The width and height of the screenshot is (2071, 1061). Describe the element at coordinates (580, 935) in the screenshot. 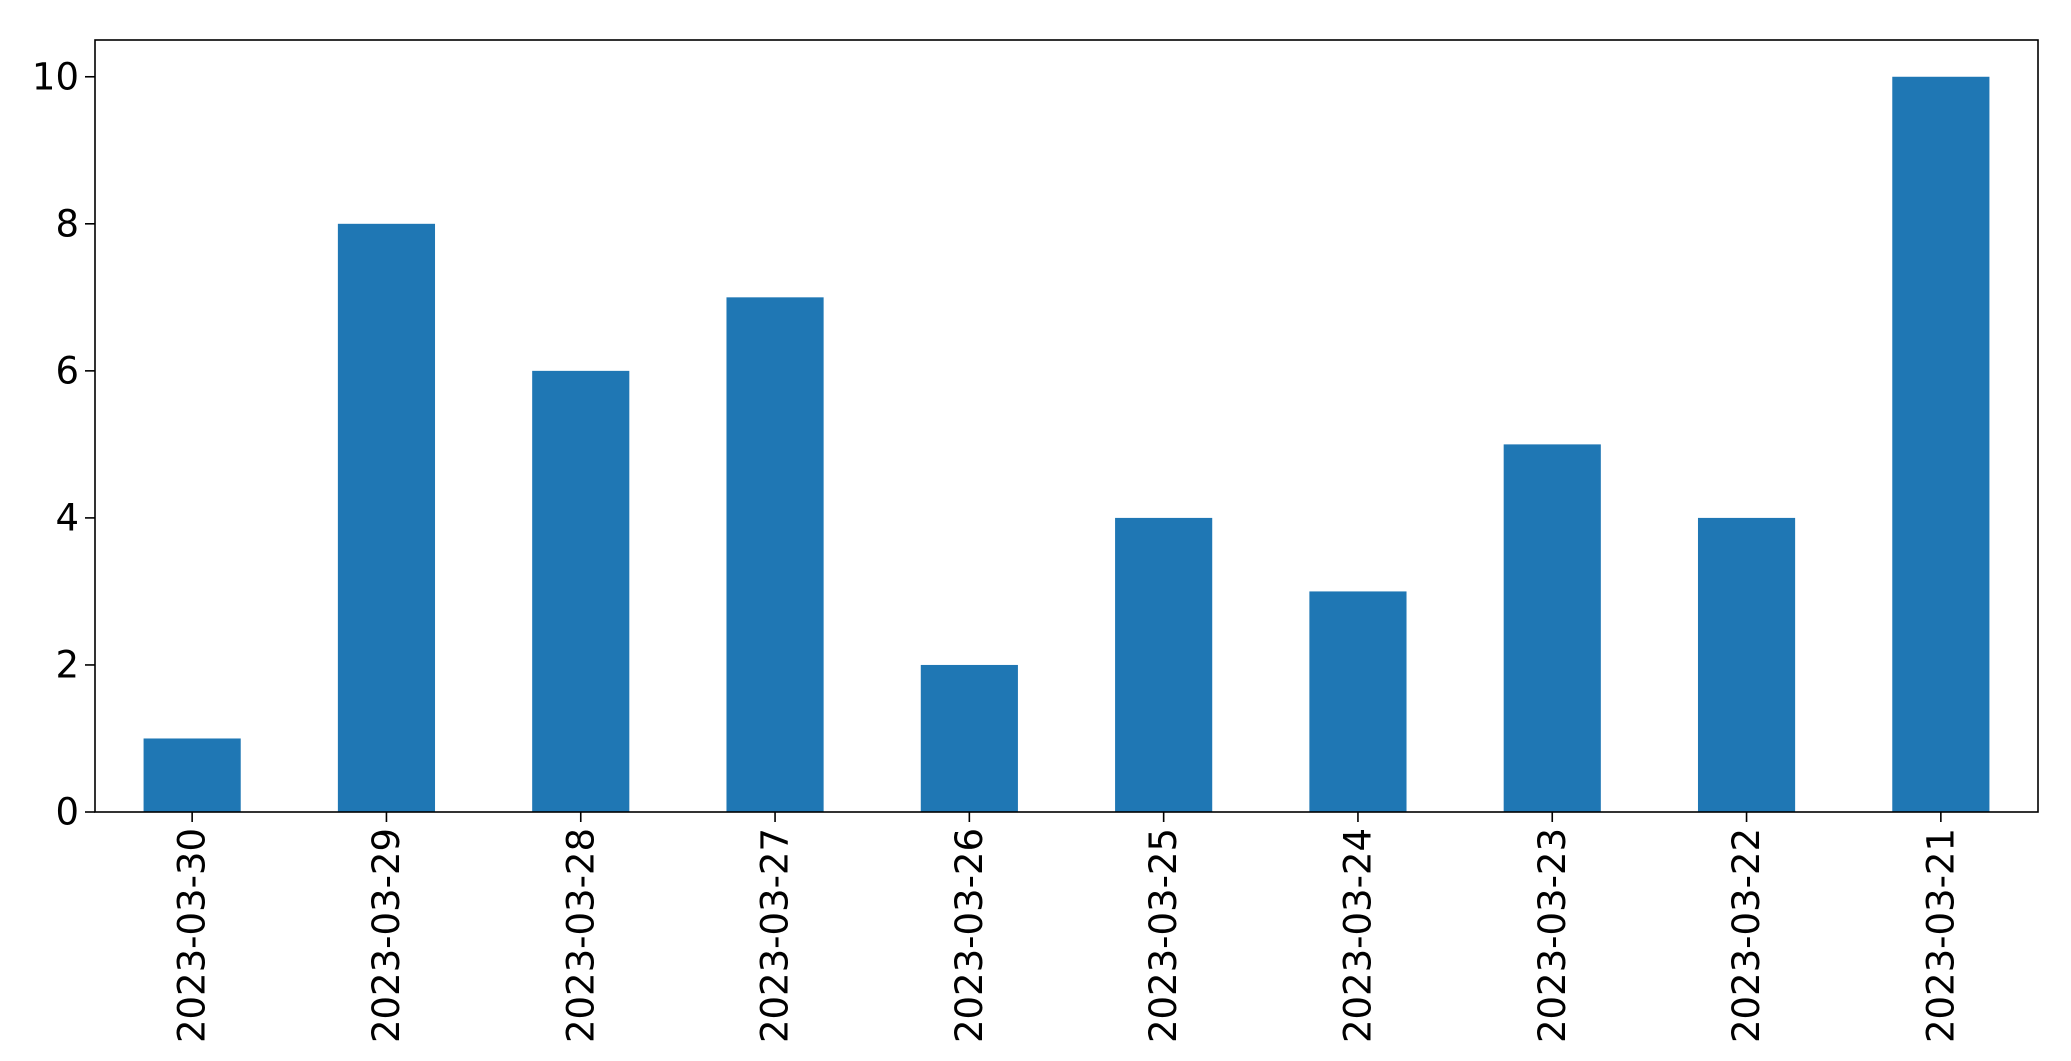

I see `x-tick-label: 2023-03-28` at that location.